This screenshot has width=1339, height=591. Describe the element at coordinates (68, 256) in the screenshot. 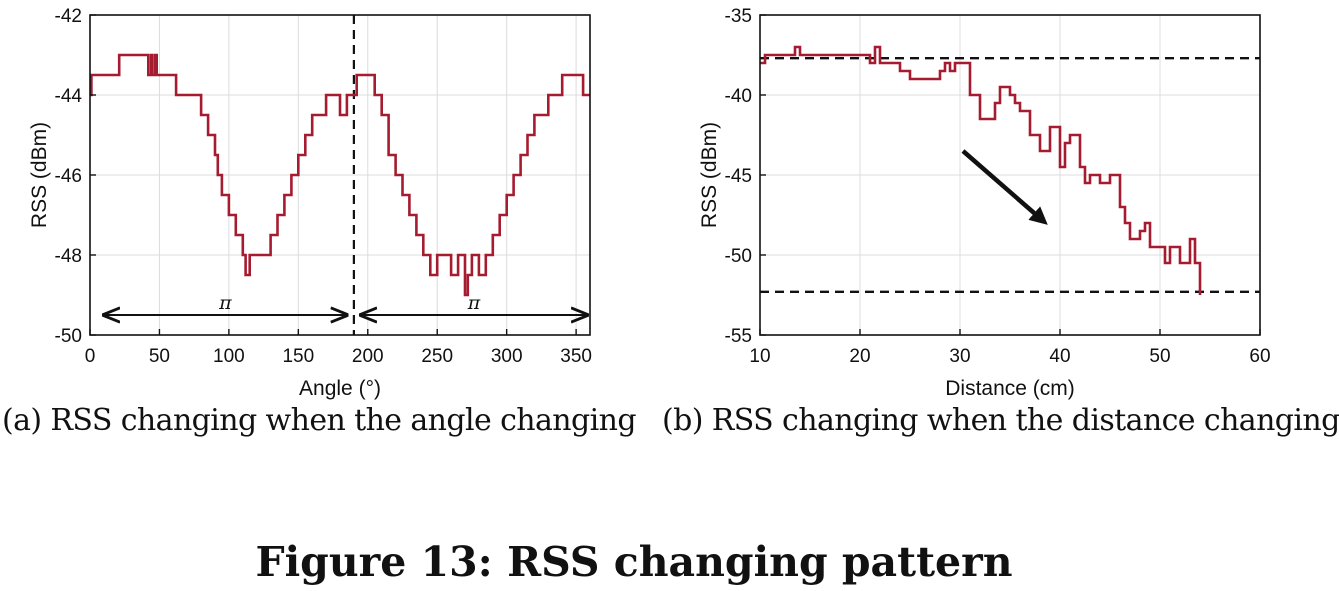

I see `chart-a-ytick-label: -48` at that location.